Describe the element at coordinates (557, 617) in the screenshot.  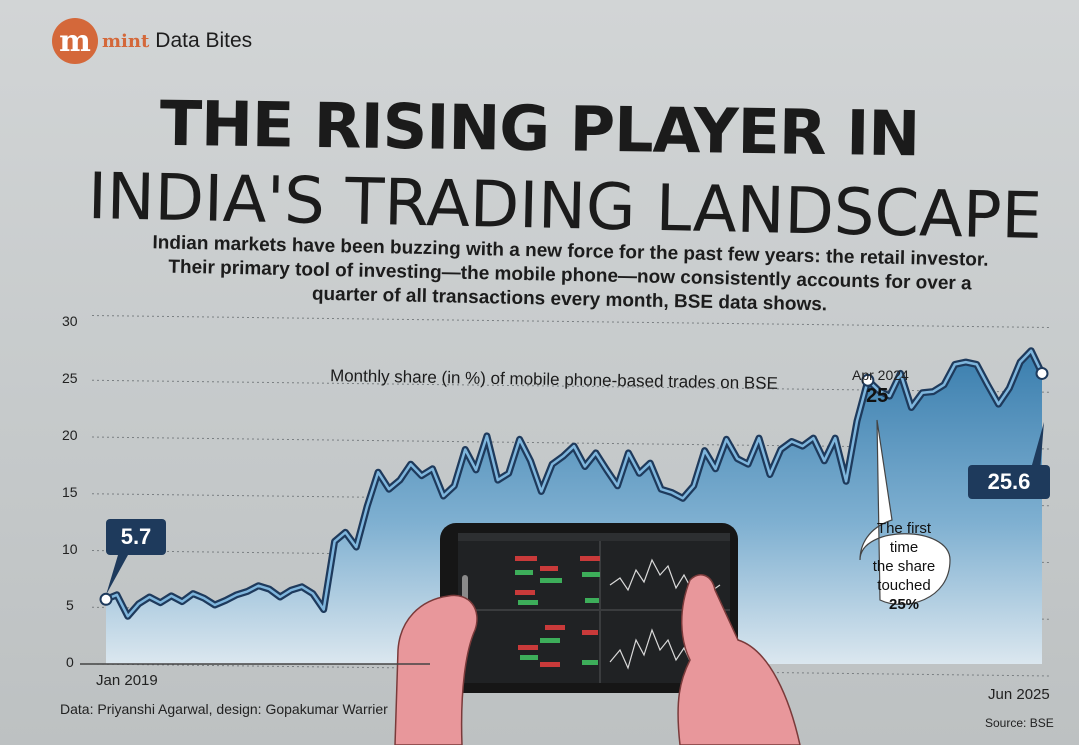
I see `tablet-green-blocks` at that location.